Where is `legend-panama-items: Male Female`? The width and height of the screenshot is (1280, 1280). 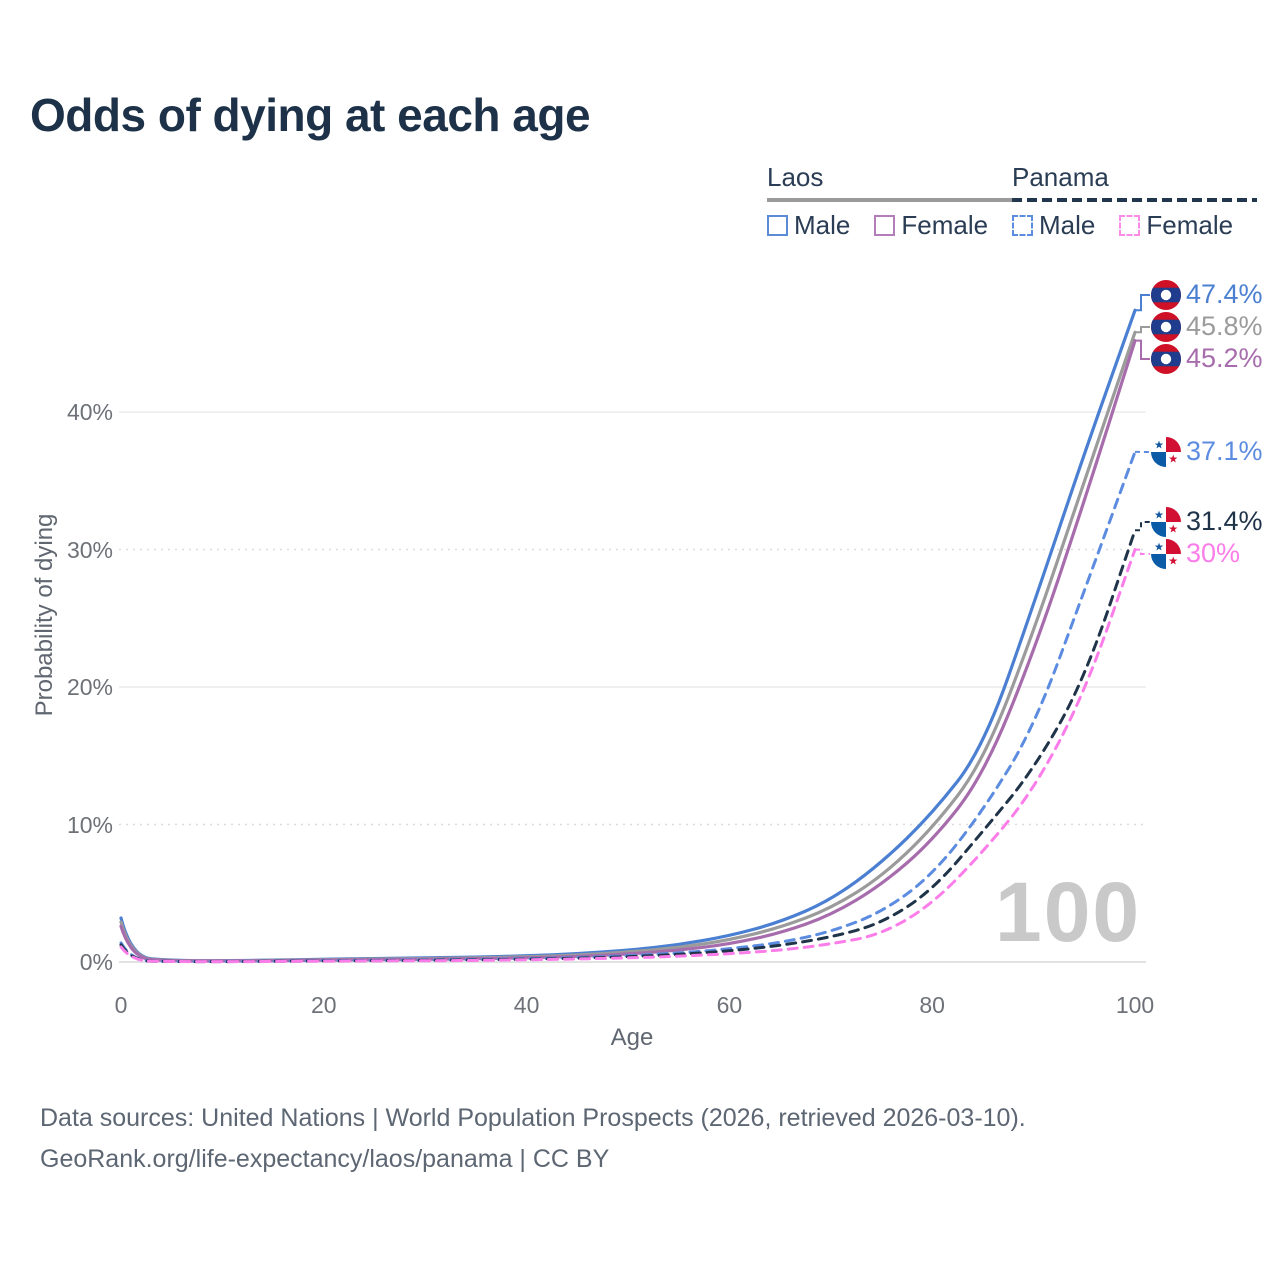
legend-panama-items: Male Female is located at coordinates (1134, 225).